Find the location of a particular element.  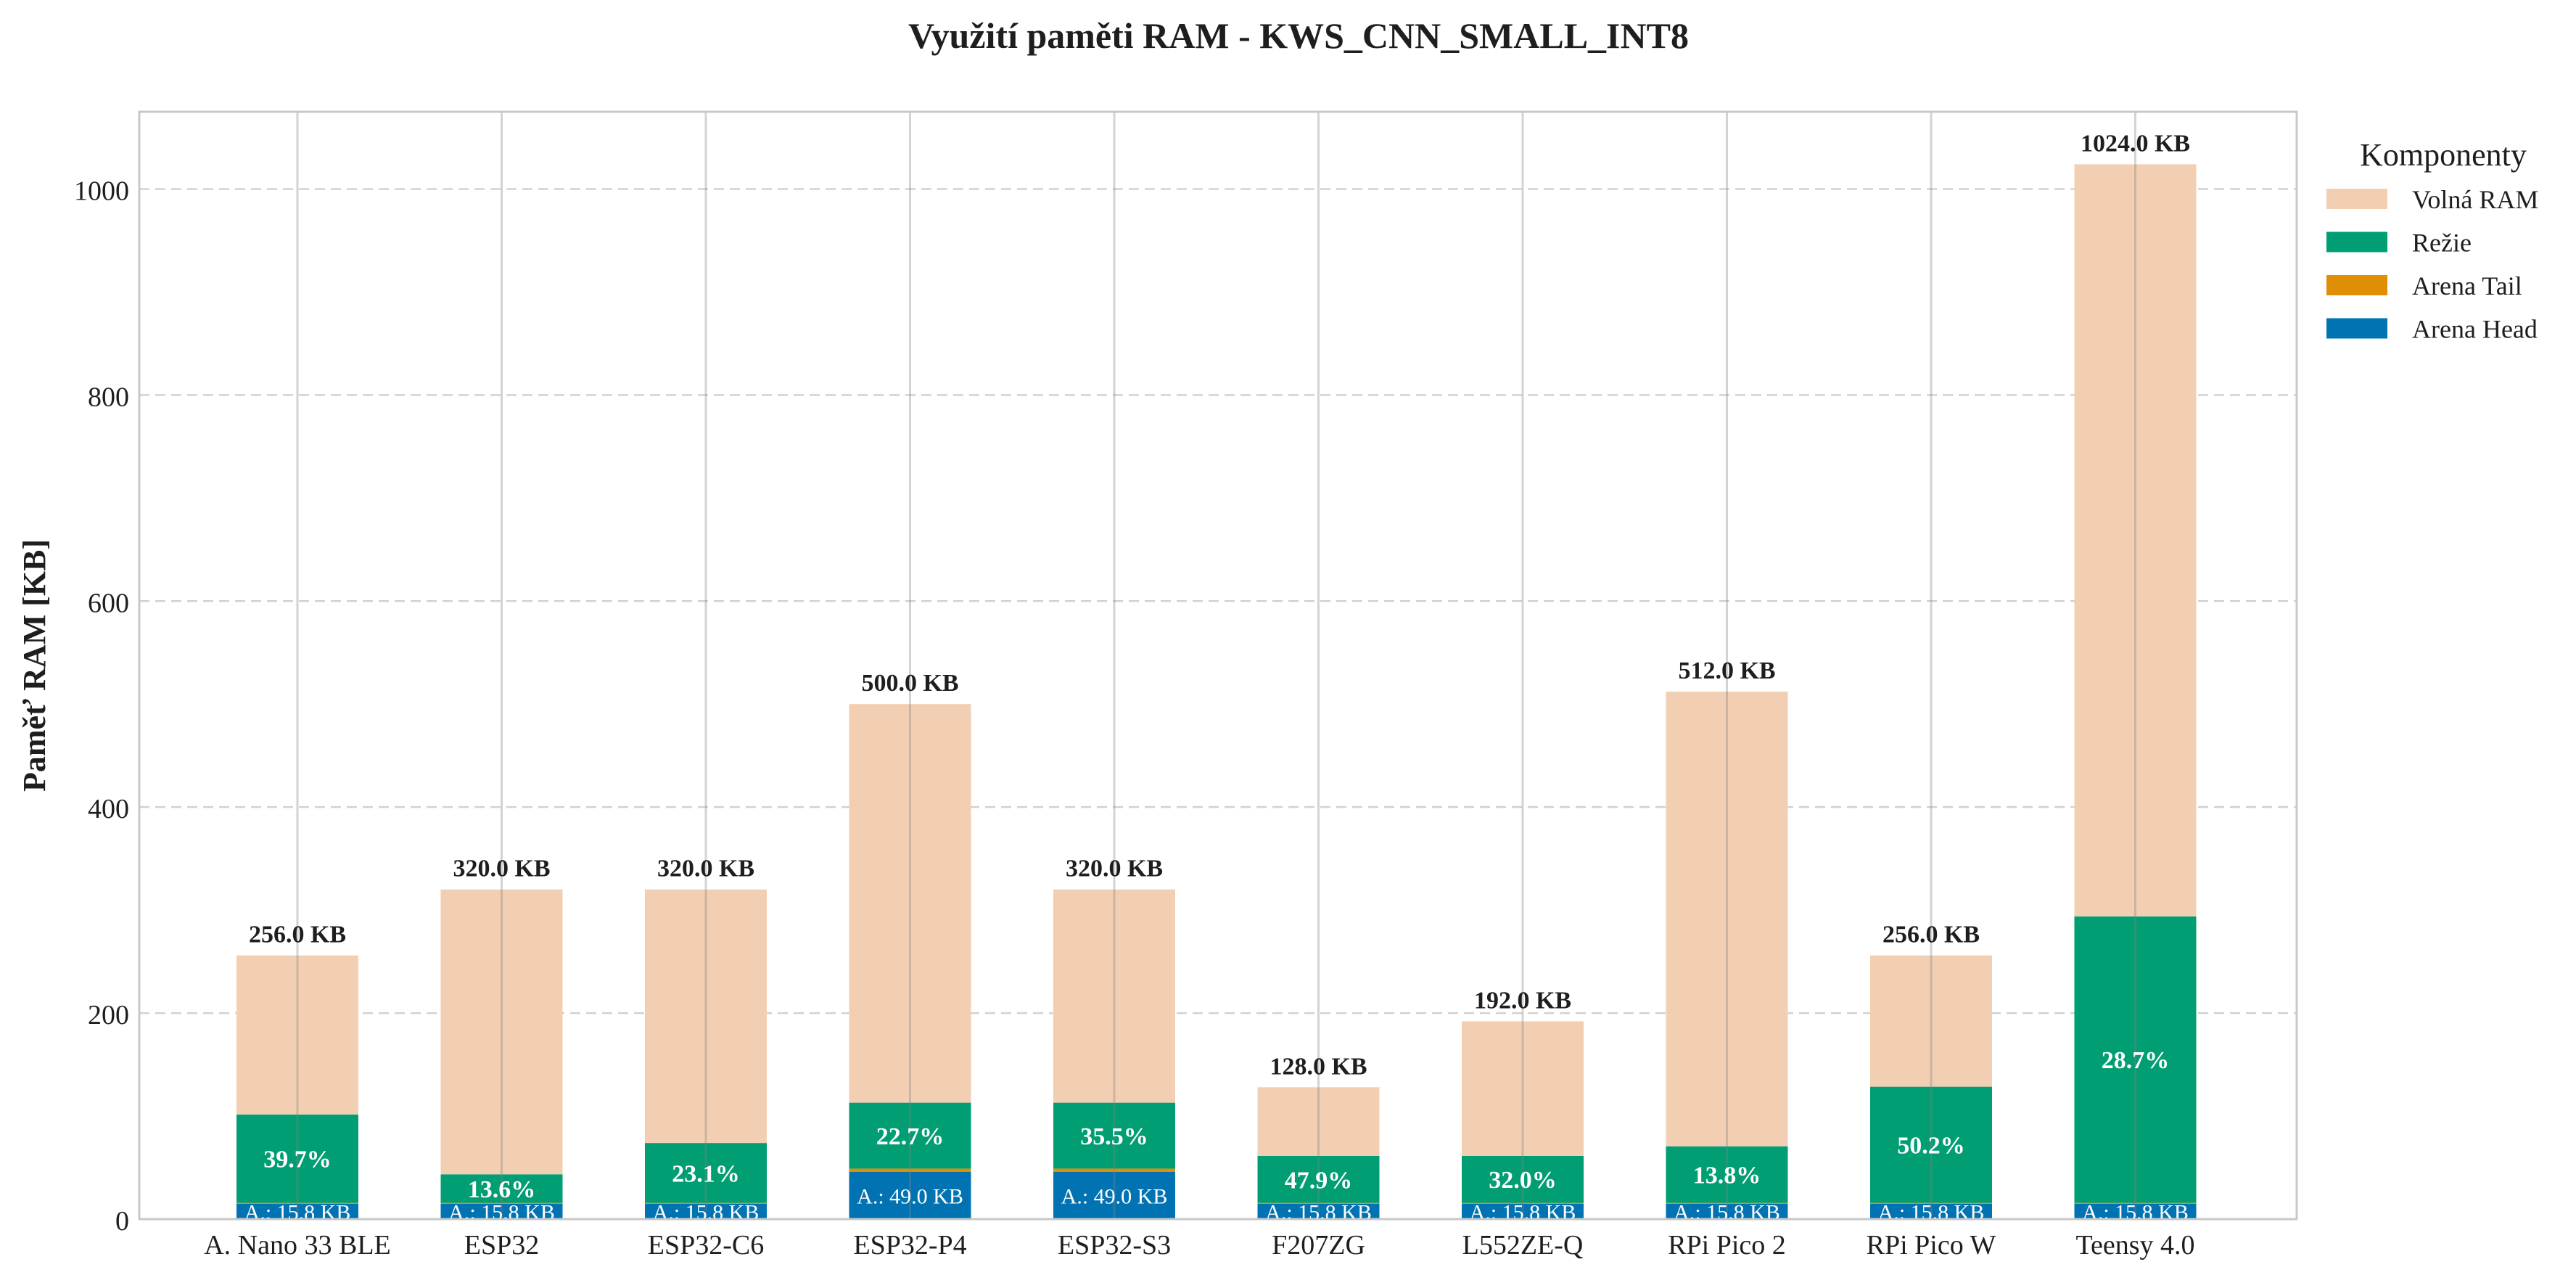

y-tick-label: 0 is located at coordinates (122, 1221).